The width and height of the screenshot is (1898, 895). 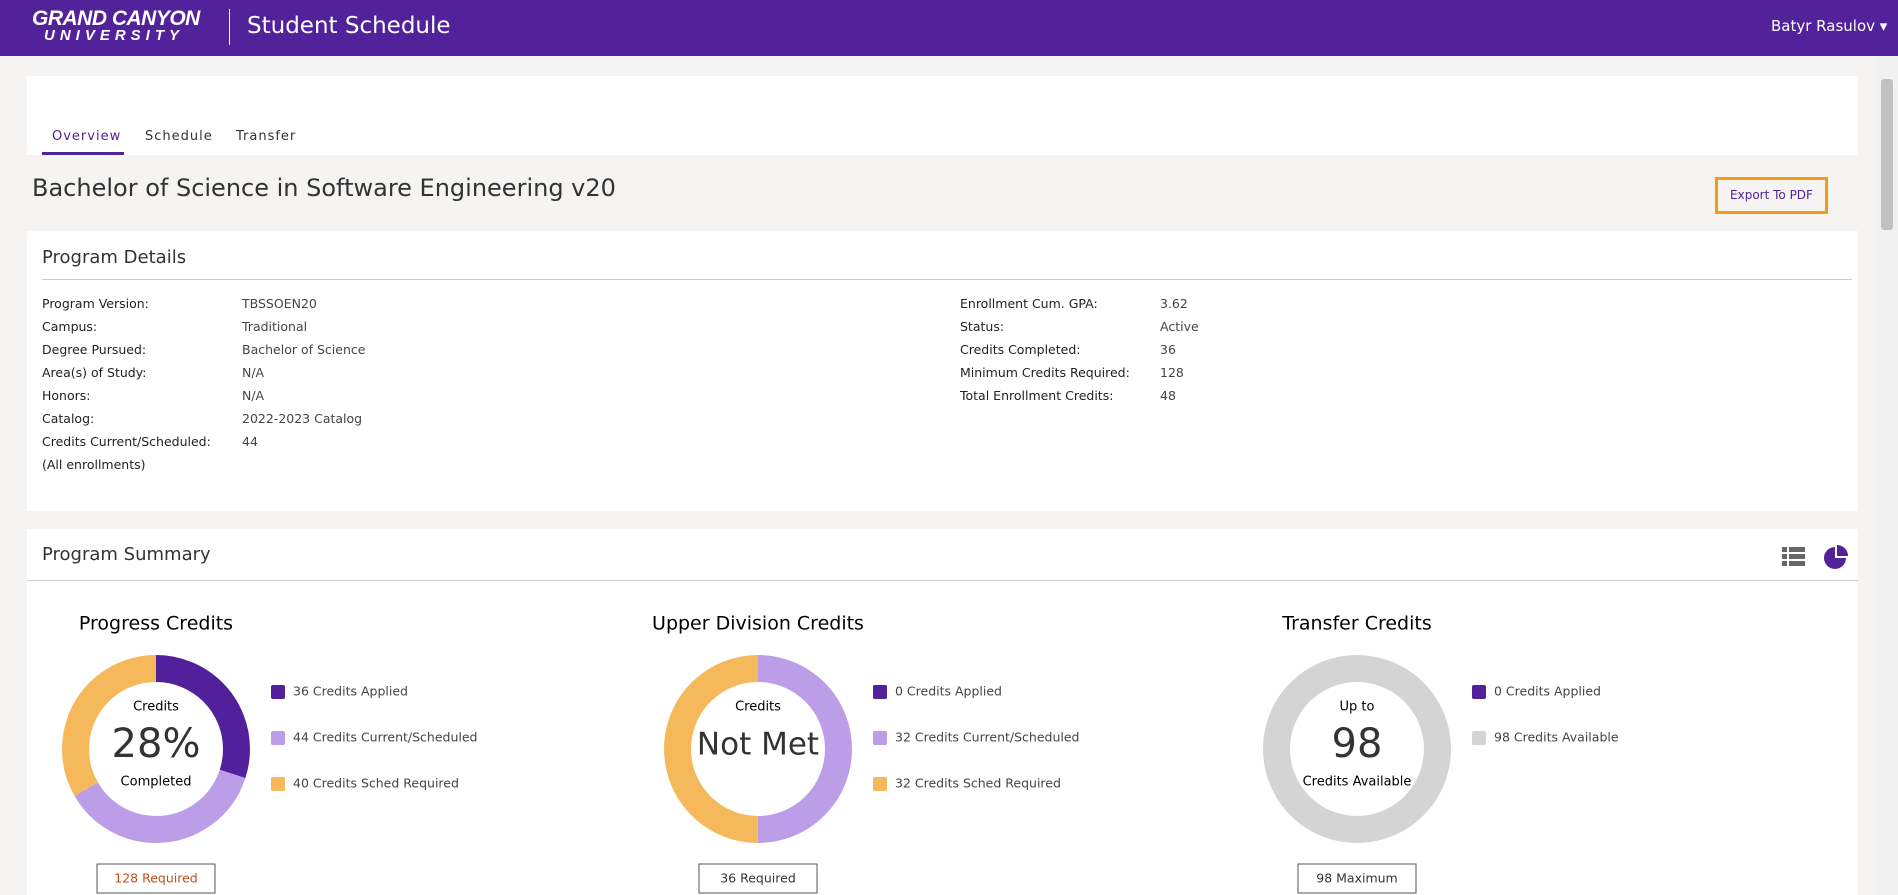 What do you see at coordinates (179, 136) in the screenshot?
I see `tab: Schedule` at bounding box center [179, 136].